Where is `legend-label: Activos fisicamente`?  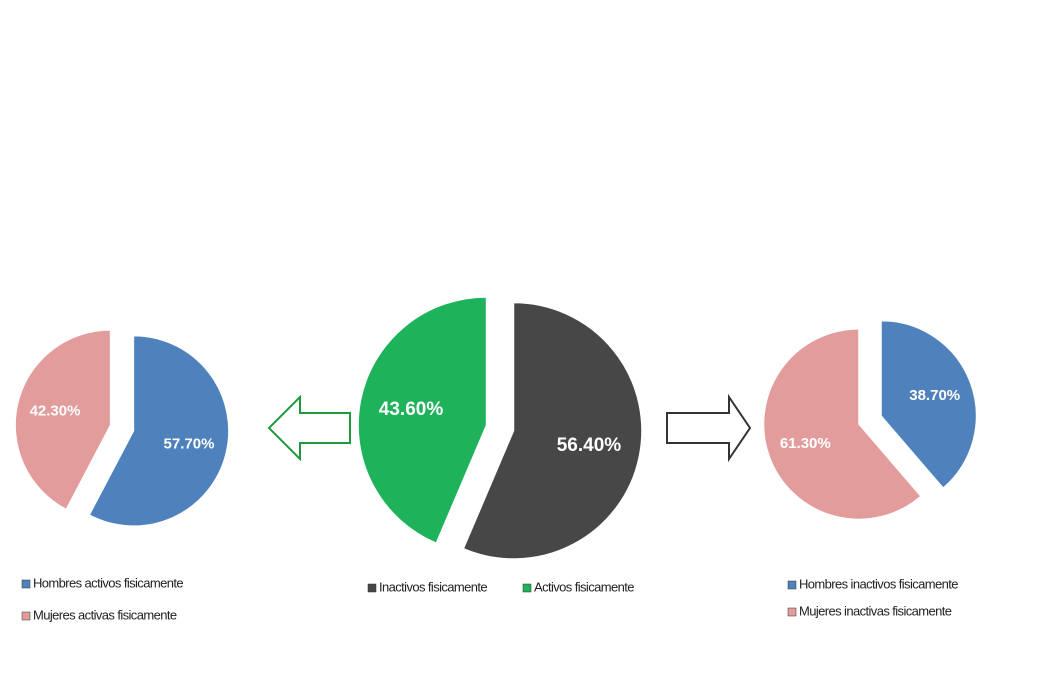
legend-label: Activos fisicamente is located at coordinates (584, 586).